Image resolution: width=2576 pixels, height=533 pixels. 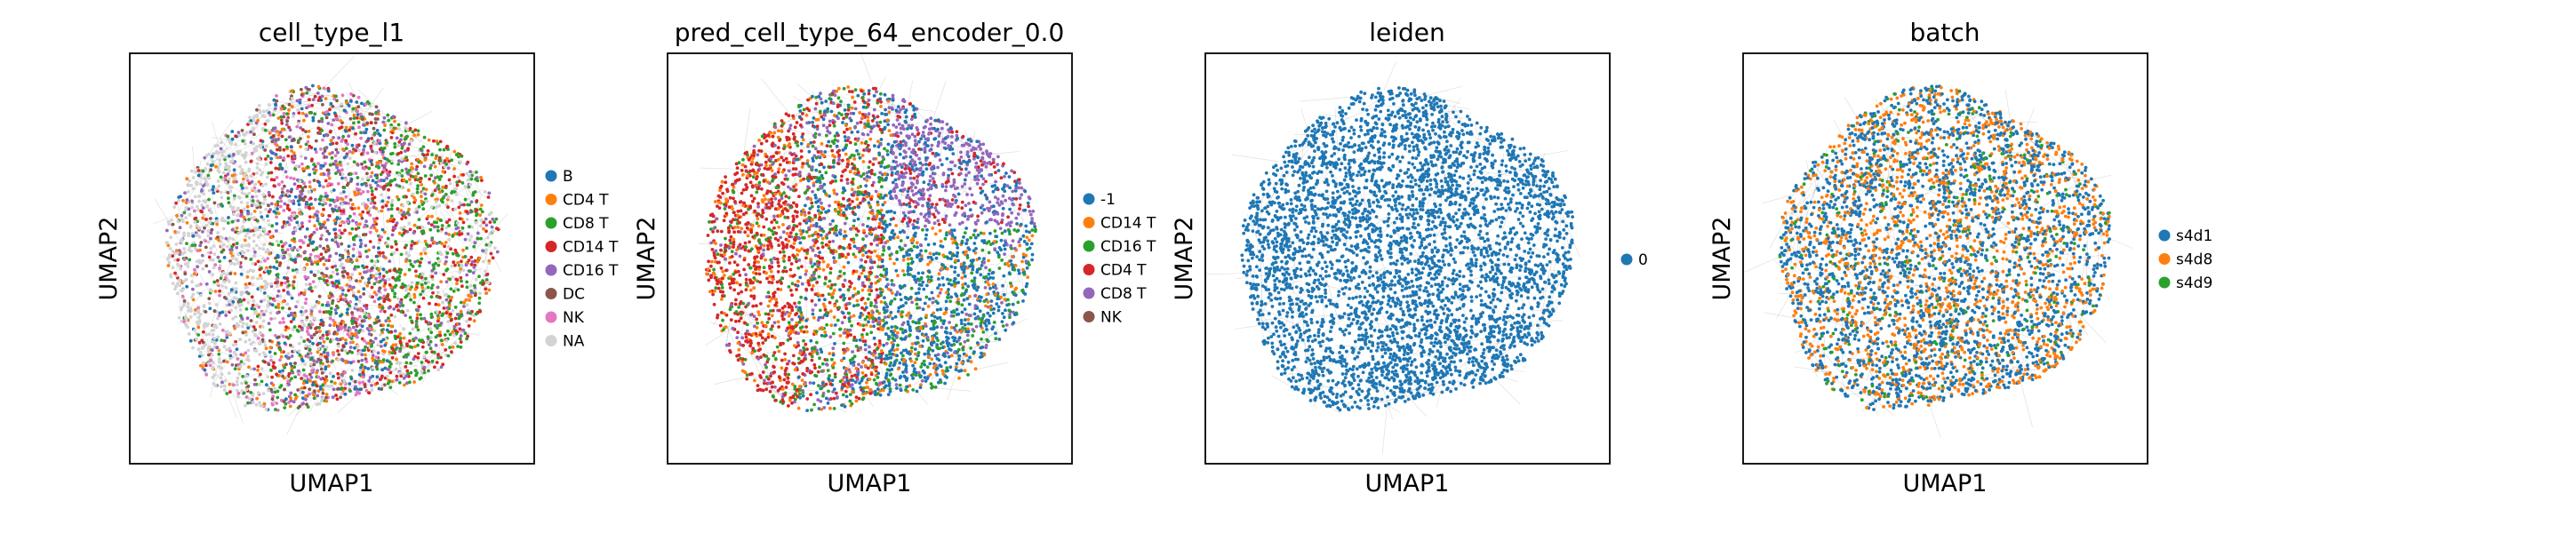 I want to click on legend-label: NK, so click(x=574, y=318).